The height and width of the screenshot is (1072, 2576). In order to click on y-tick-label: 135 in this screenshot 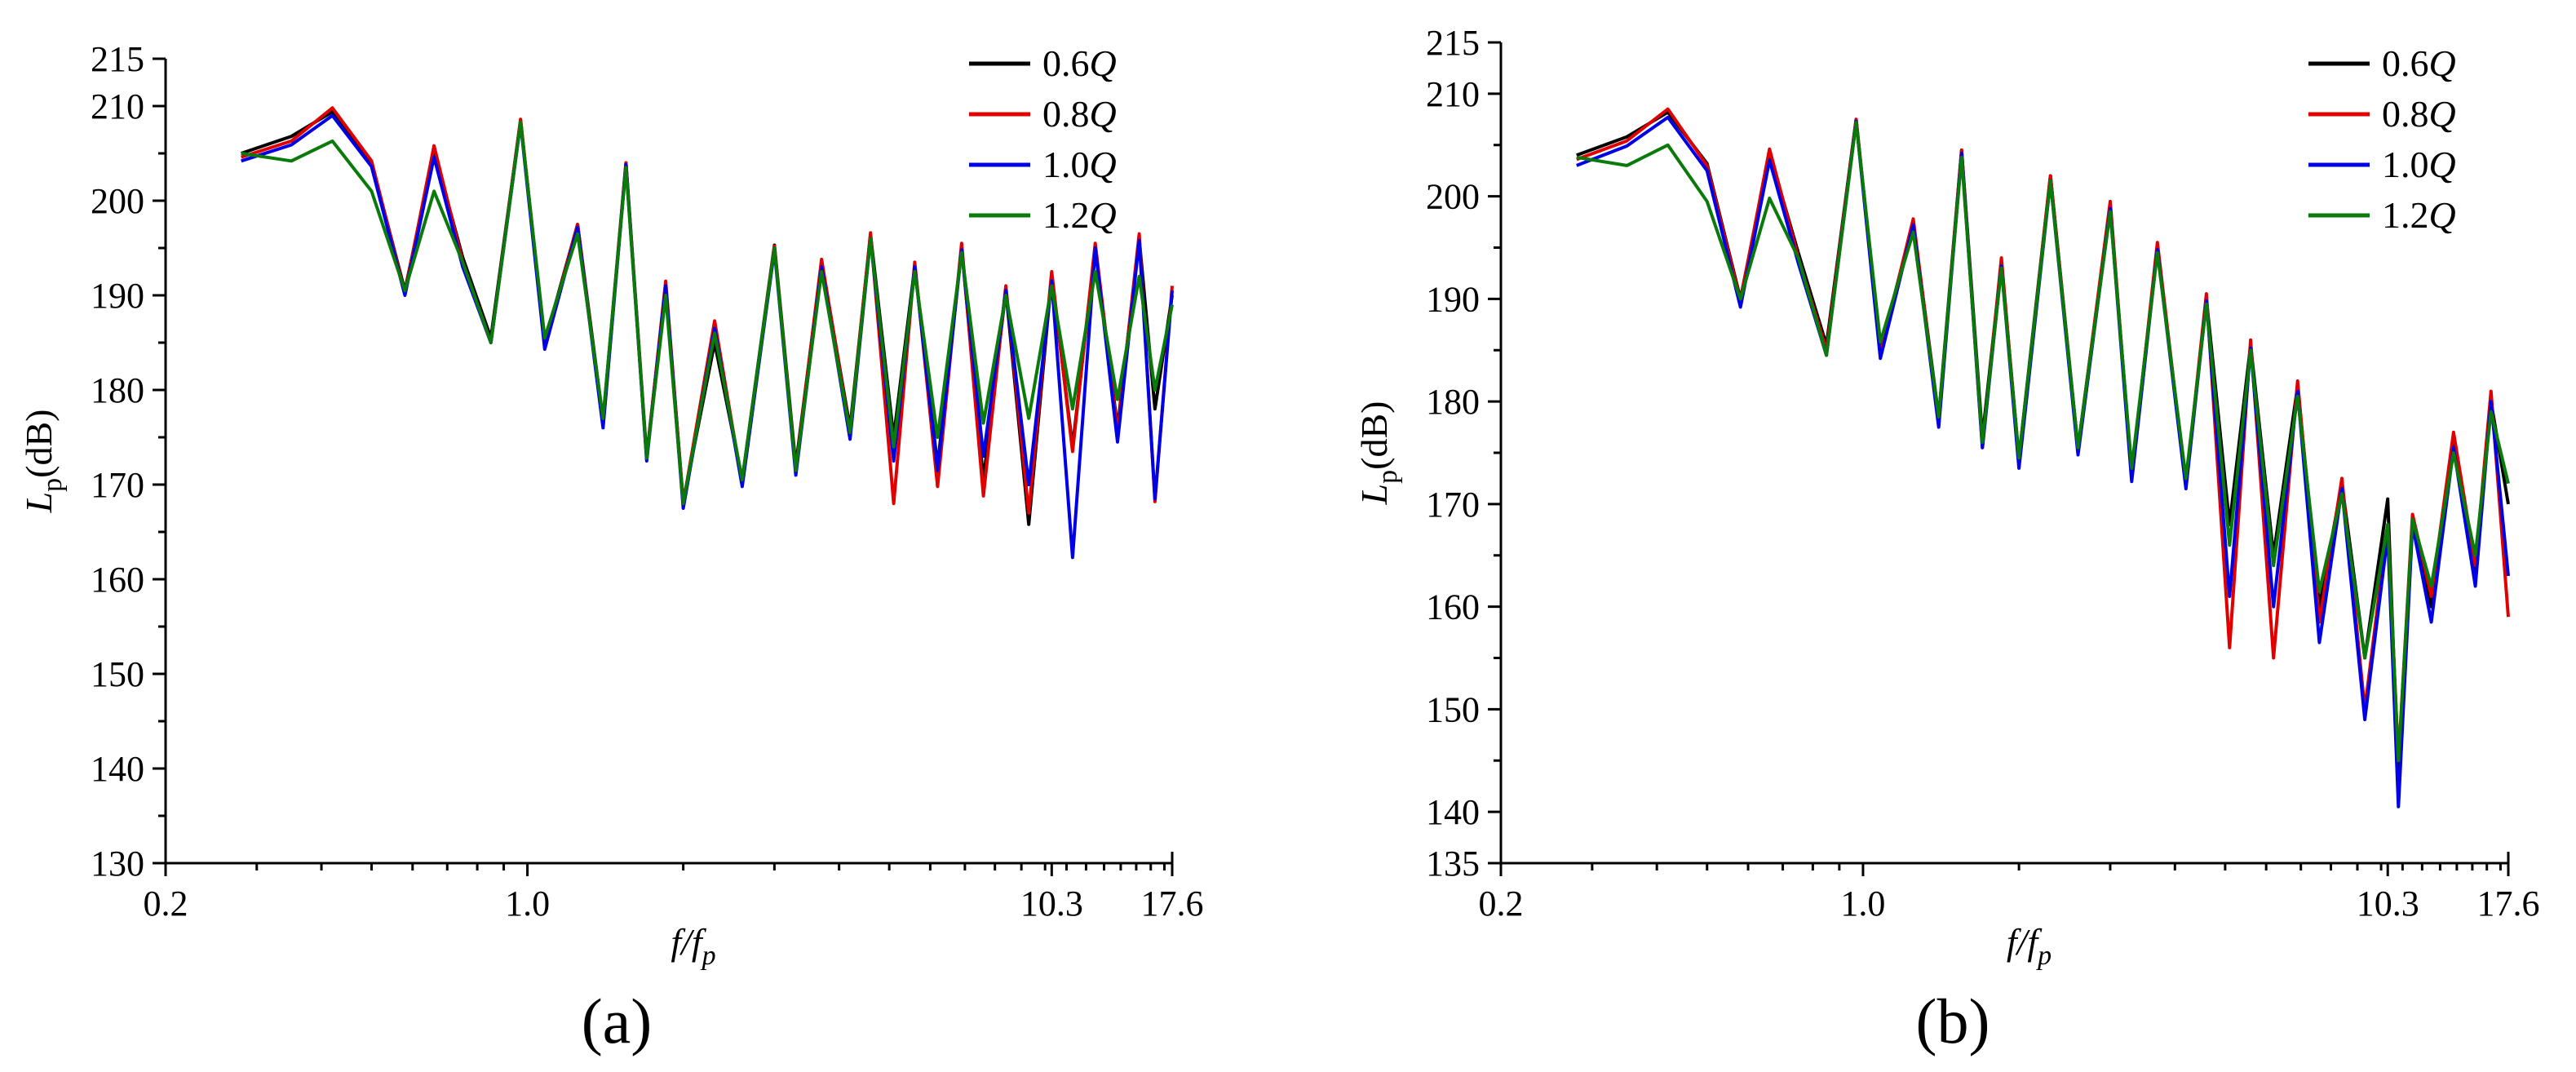, I will do `click(1453, 864)`.